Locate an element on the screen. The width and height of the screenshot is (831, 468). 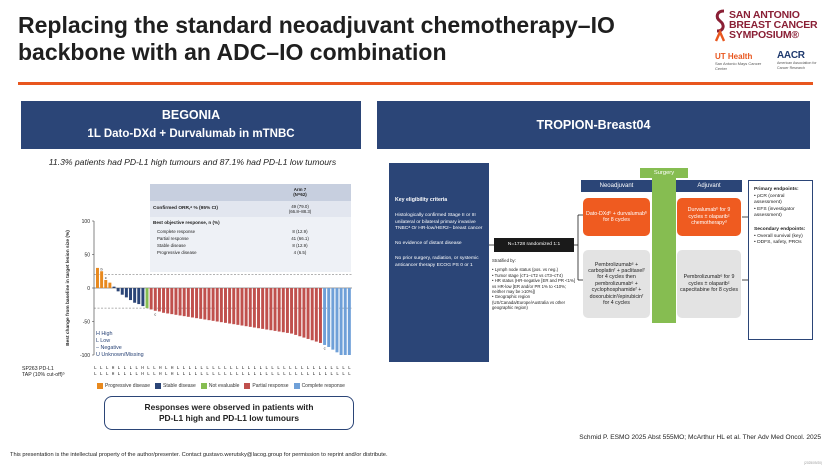
orr-row-value: 4 (6.5) is located at coordinates (300, 252).